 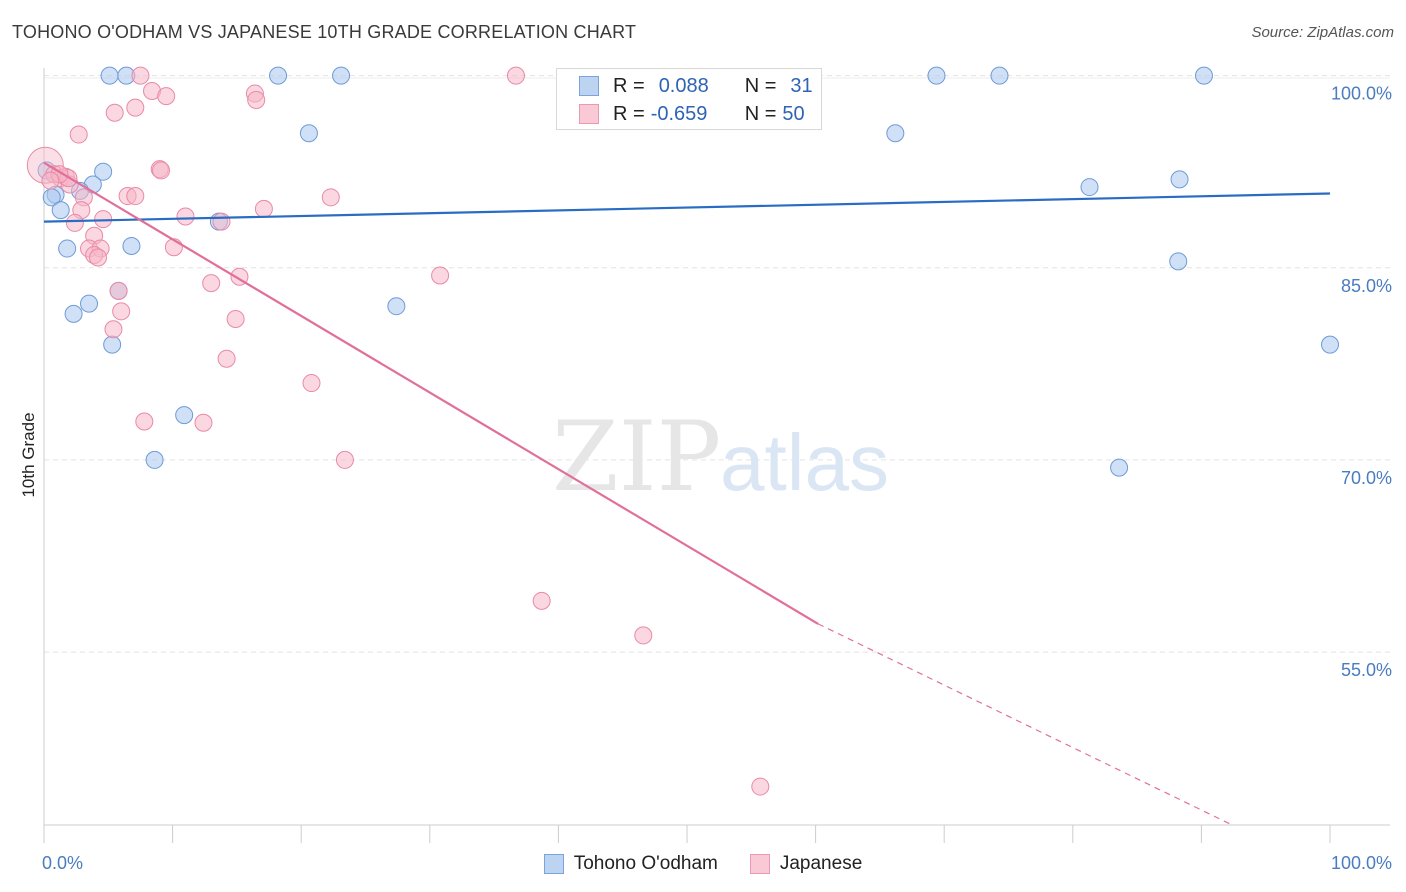 What do you see at coordinates (62, 863) in the screenshot?
I see `x-tick-label: 0.0%` at bounding box center [62, 863].